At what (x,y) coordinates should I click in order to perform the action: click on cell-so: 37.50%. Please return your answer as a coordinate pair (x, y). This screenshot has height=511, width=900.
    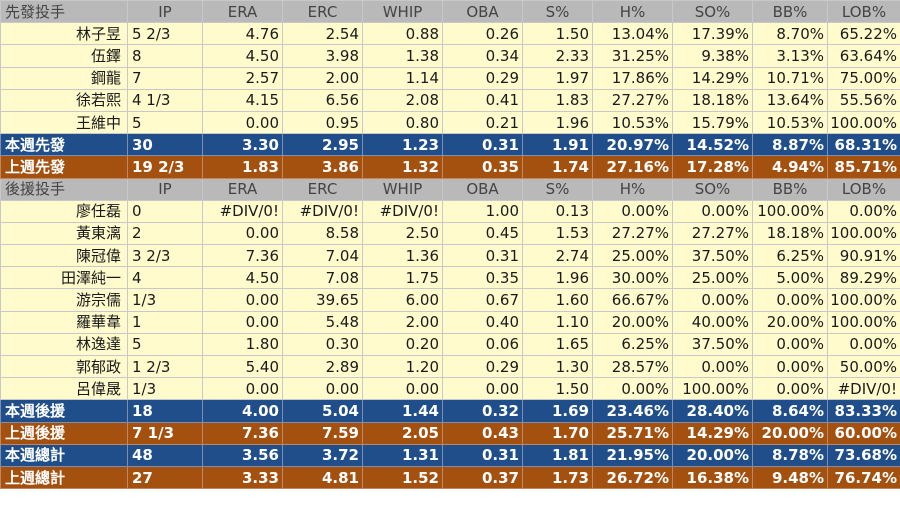
    Looking at the image, I should click on (712, 344).